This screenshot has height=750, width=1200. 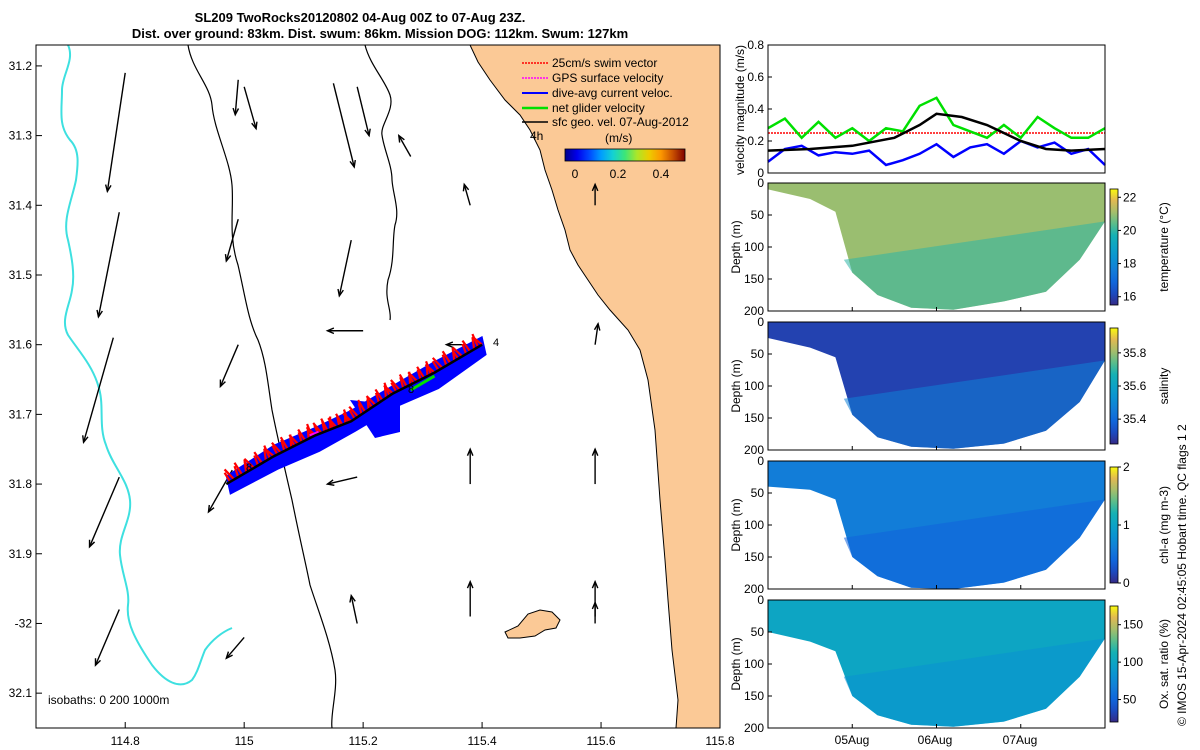 I want to click on glider-track-layer, so click(x=355, y=414).